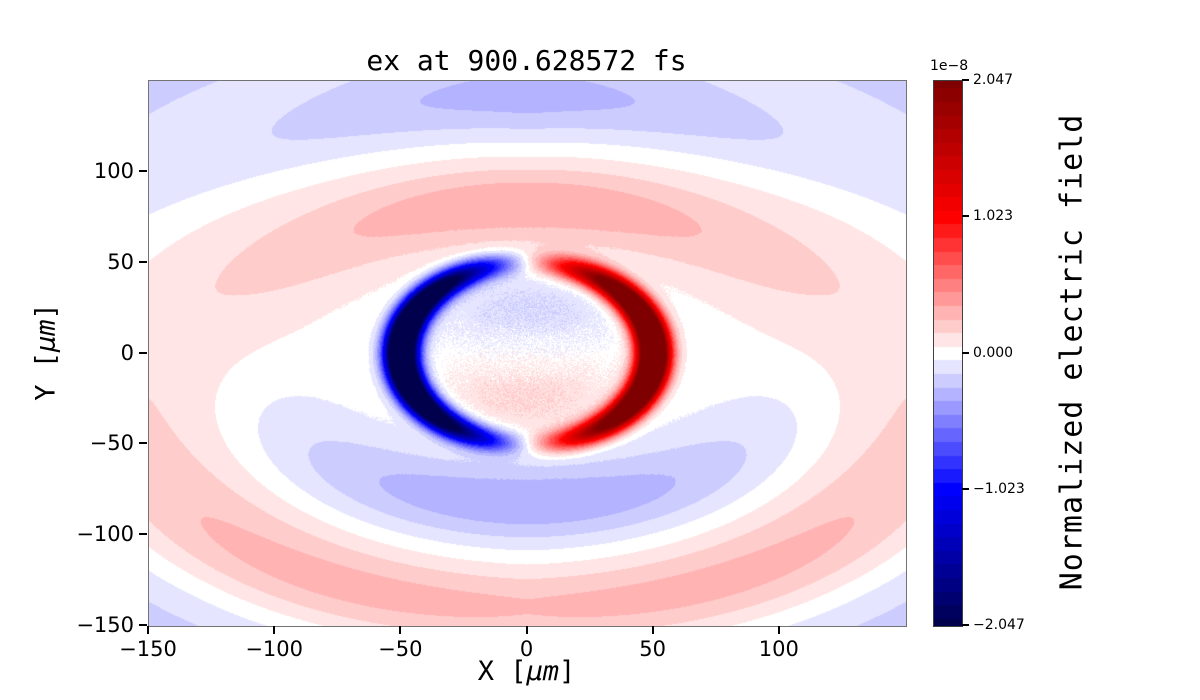 This screenshot has width=1200, height=700. What do you see at coordinates (526, 60) in the screenshot?
I see `plot-title: ex at 900.628572 fs` at bounding box center [526, 60].